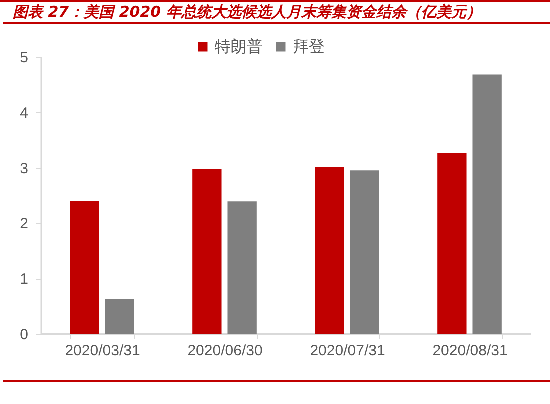  What do you see at coordinates (24, 335) in the screenshot?
I see `y-tick-label: 0` at bounding box center [24, 335].